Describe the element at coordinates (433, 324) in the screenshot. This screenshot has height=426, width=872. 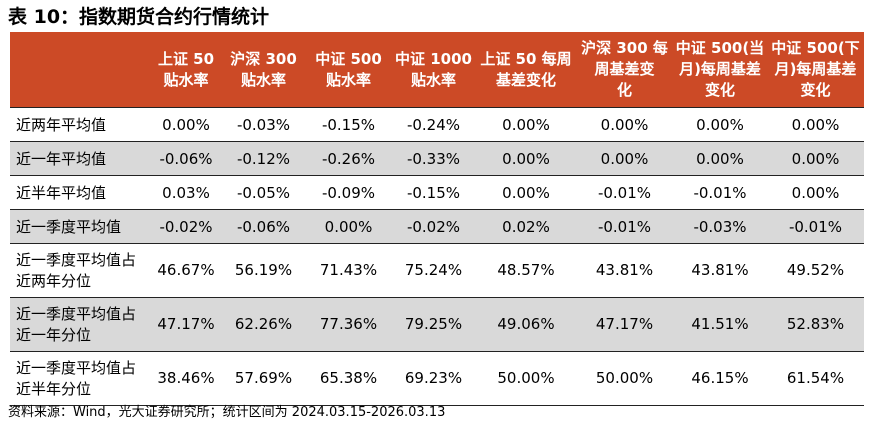
I see `table-cell: 79.25%` at that location.